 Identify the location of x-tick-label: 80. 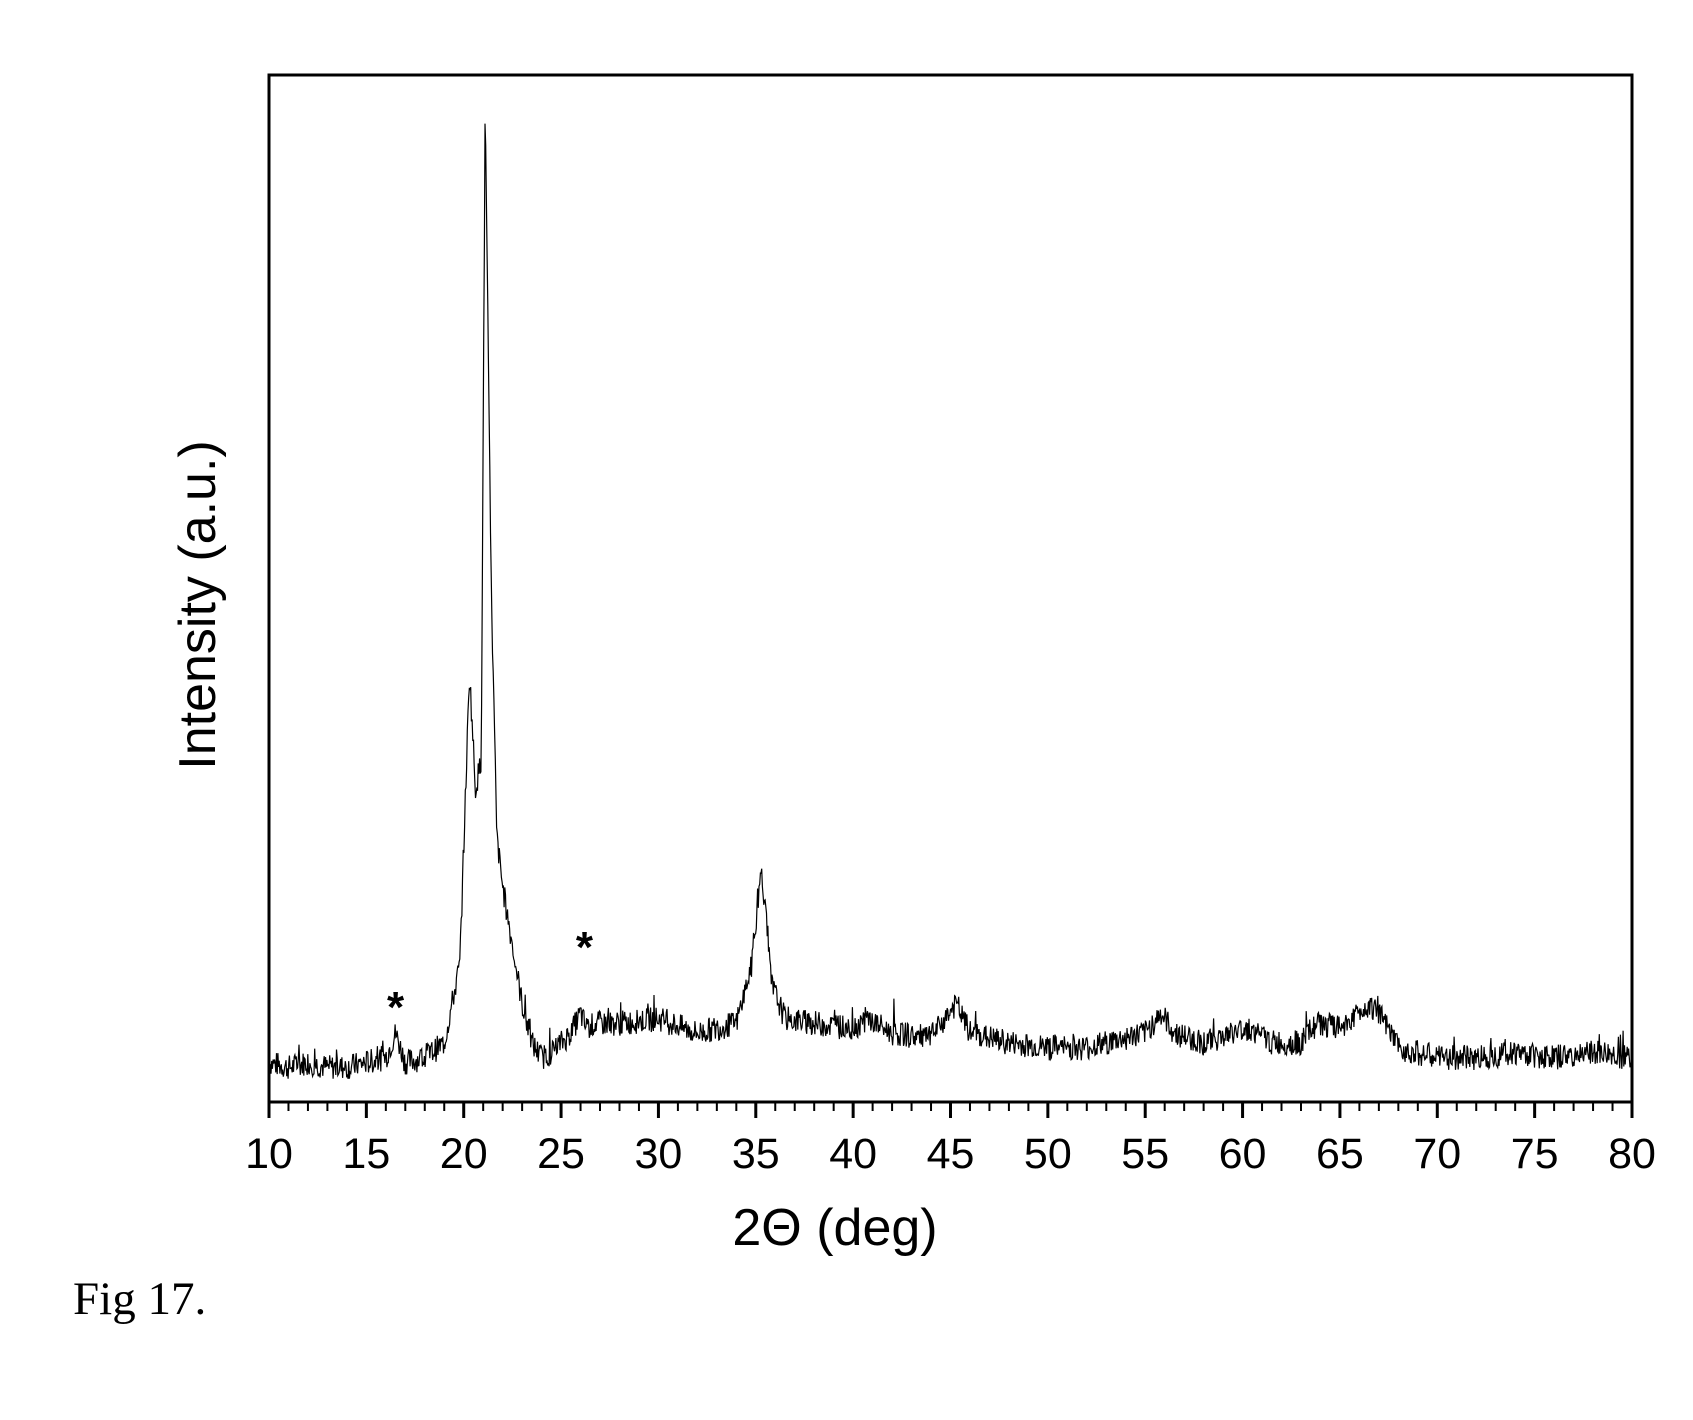
(1632, 1154).